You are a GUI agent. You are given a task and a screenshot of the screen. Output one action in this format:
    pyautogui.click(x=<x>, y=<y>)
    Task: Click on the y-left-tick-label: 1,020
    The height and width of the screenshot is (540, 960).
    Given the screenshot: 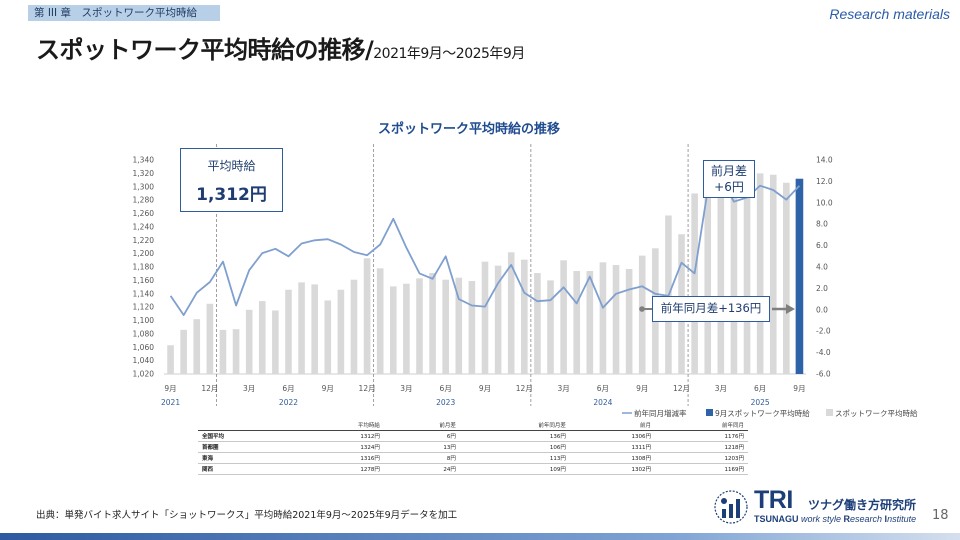 What is the action you would take?
    pyautogui.click(x=144, y=374)
    